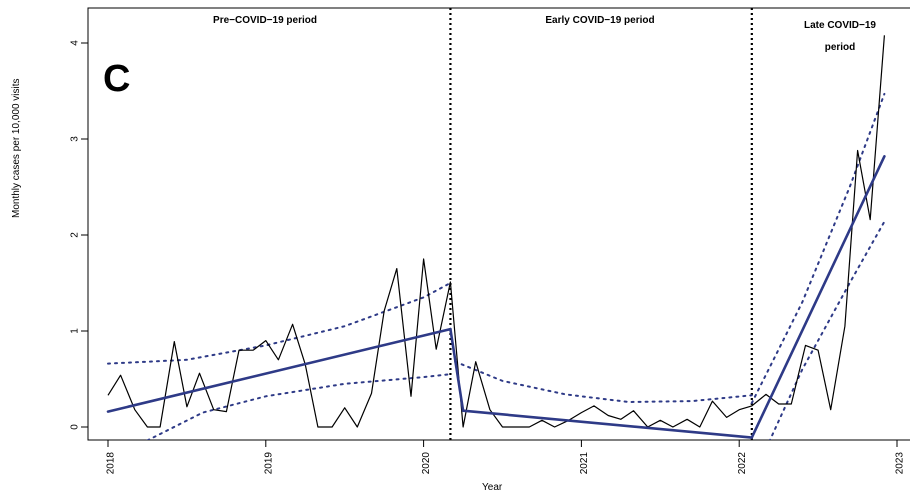  Describe the element at coordinates (265, 20) in the screenshot. I see `period-label-pre: Pre−COVID−19 period` at that location.